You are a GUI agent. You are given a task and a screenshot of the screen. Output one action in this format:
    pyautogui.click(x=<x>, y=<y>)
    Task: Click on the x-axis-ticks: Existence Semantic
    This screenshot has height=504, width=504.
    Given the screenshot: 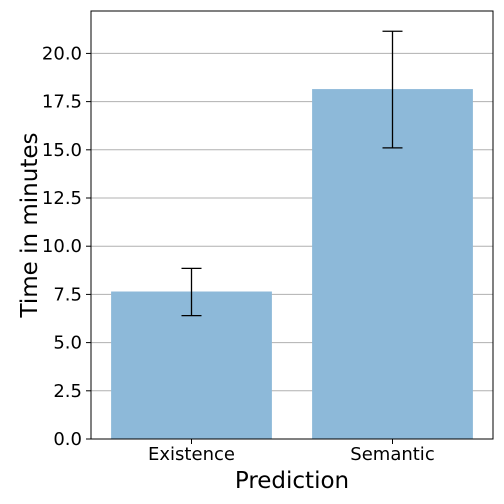 What is the action you would take?
    pyautogui.click(x=291, y=452)
    